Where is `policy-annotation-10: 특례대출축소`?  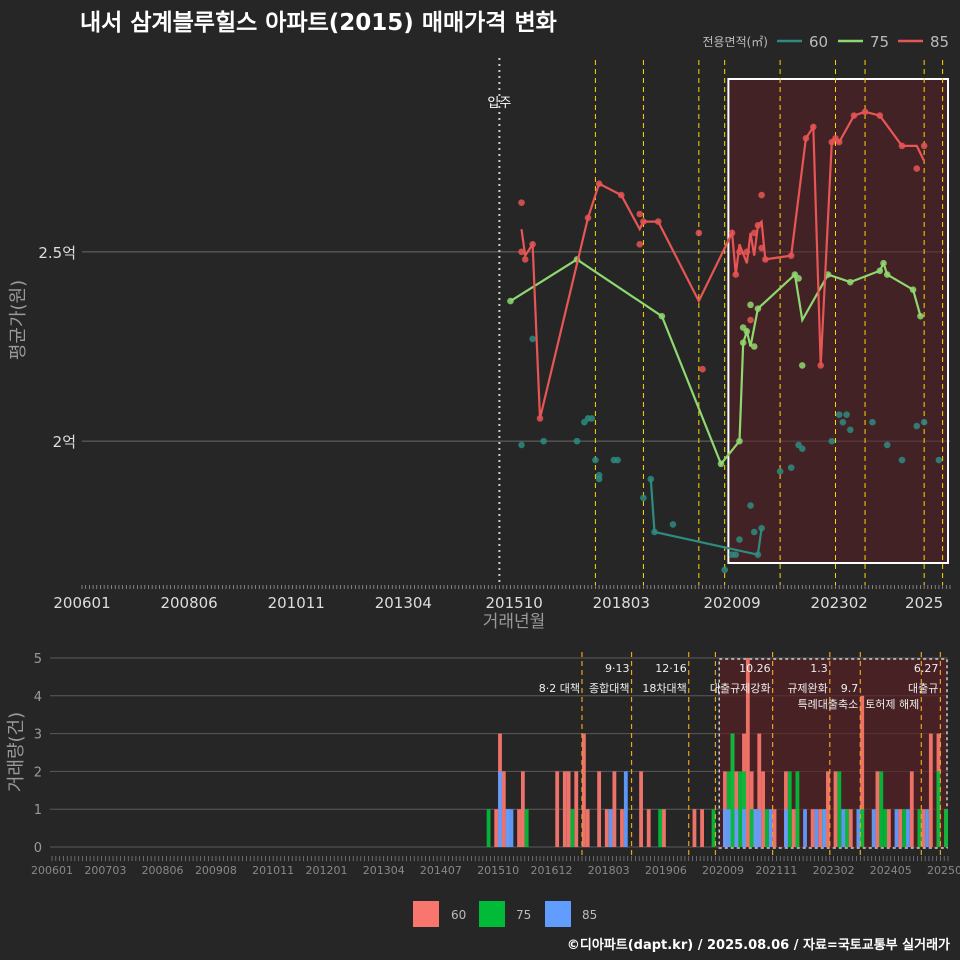
policy-annotation-10: 특례대출축소 is located at coordinates (828, 704).